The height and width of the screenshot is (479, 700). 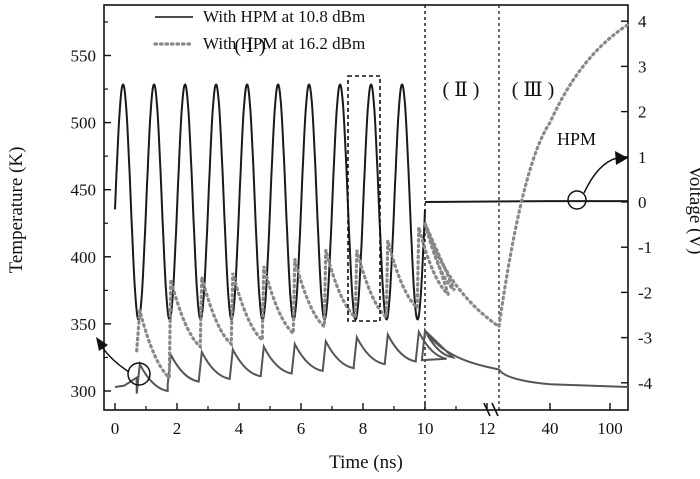 What do you see at coordinates (284, 16) in the screenshot?
I see `legend-label-10-8: With HPM at 10.8 dBm` at bounding box center [284, 16].